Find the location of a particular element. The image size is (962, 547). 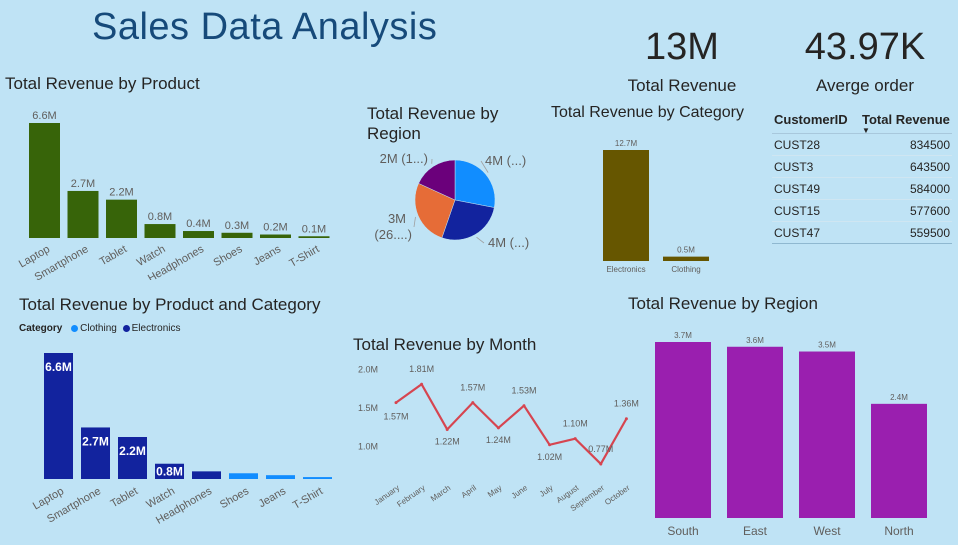

category-legend: Category Clothing Electronics is located at coordinates (100, 328).